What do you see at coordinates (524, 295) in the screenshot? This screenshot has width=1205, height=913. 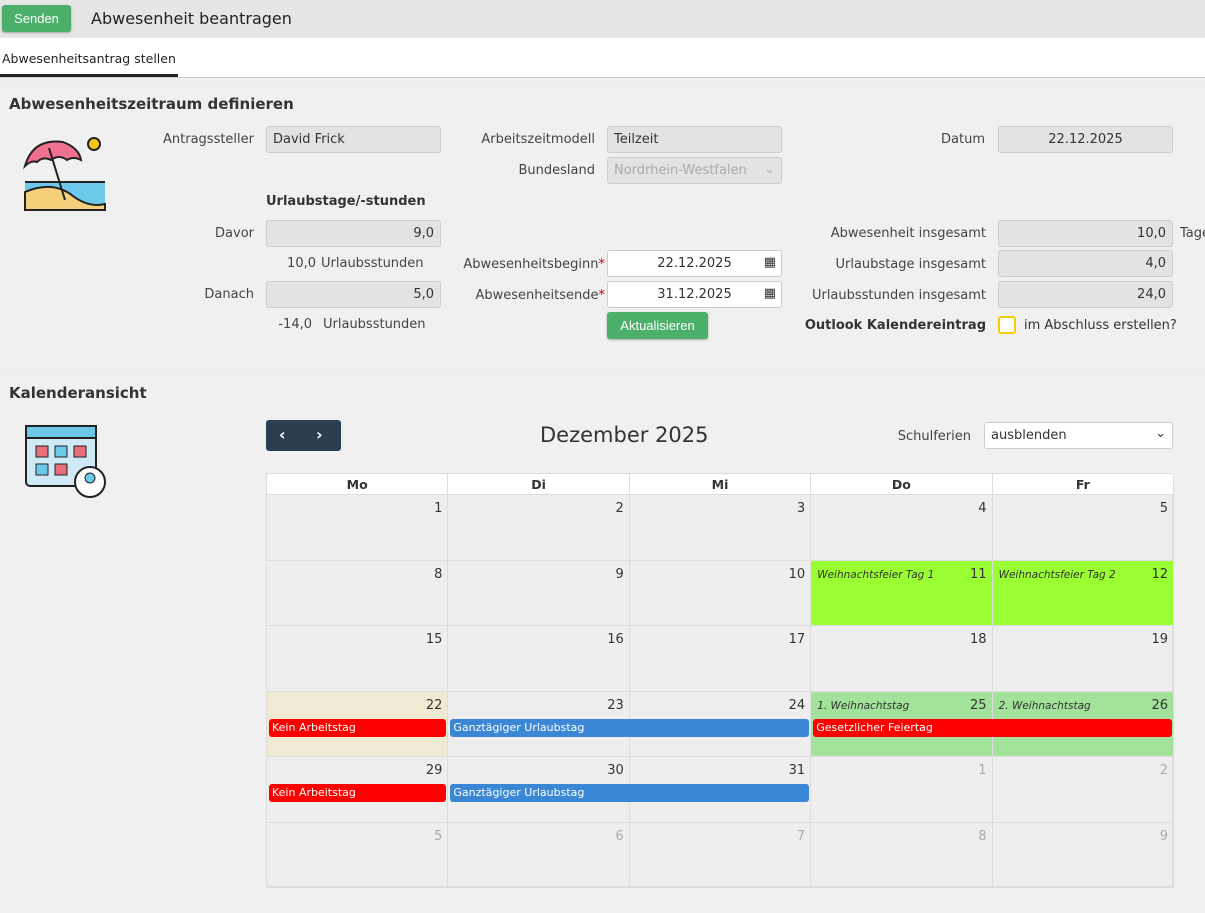 I see `ende-label: Abwesenheitsende*` at bounding box center [524, 295].